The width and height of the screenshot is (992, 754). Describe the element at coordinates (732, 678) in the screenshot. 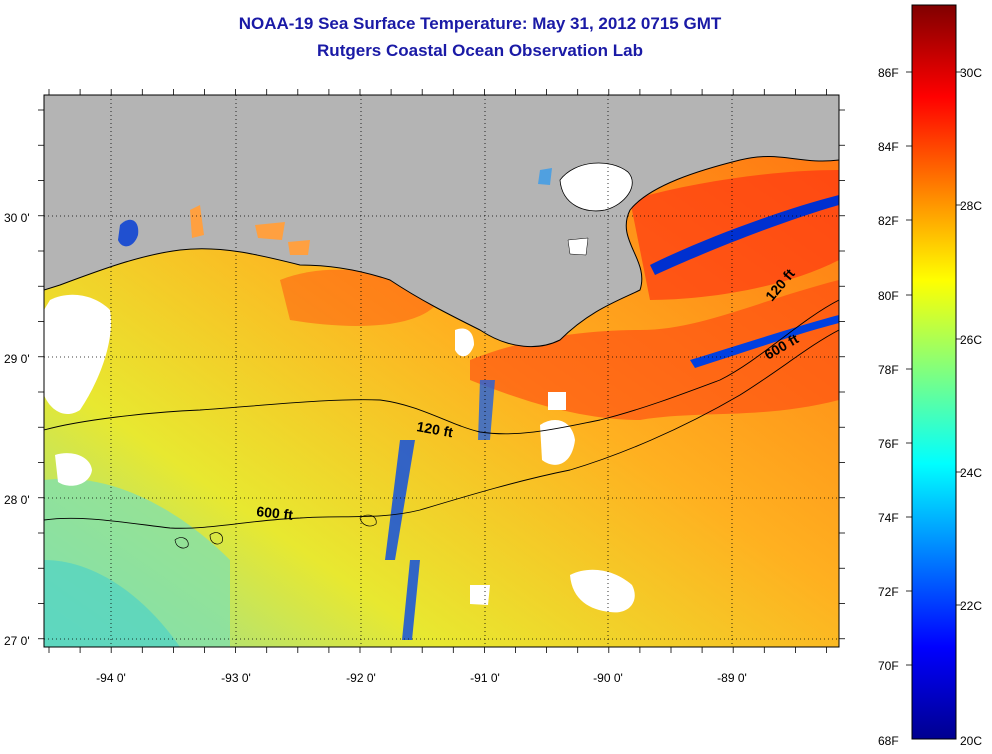

I see `lon-label: -89 0'` at that location.